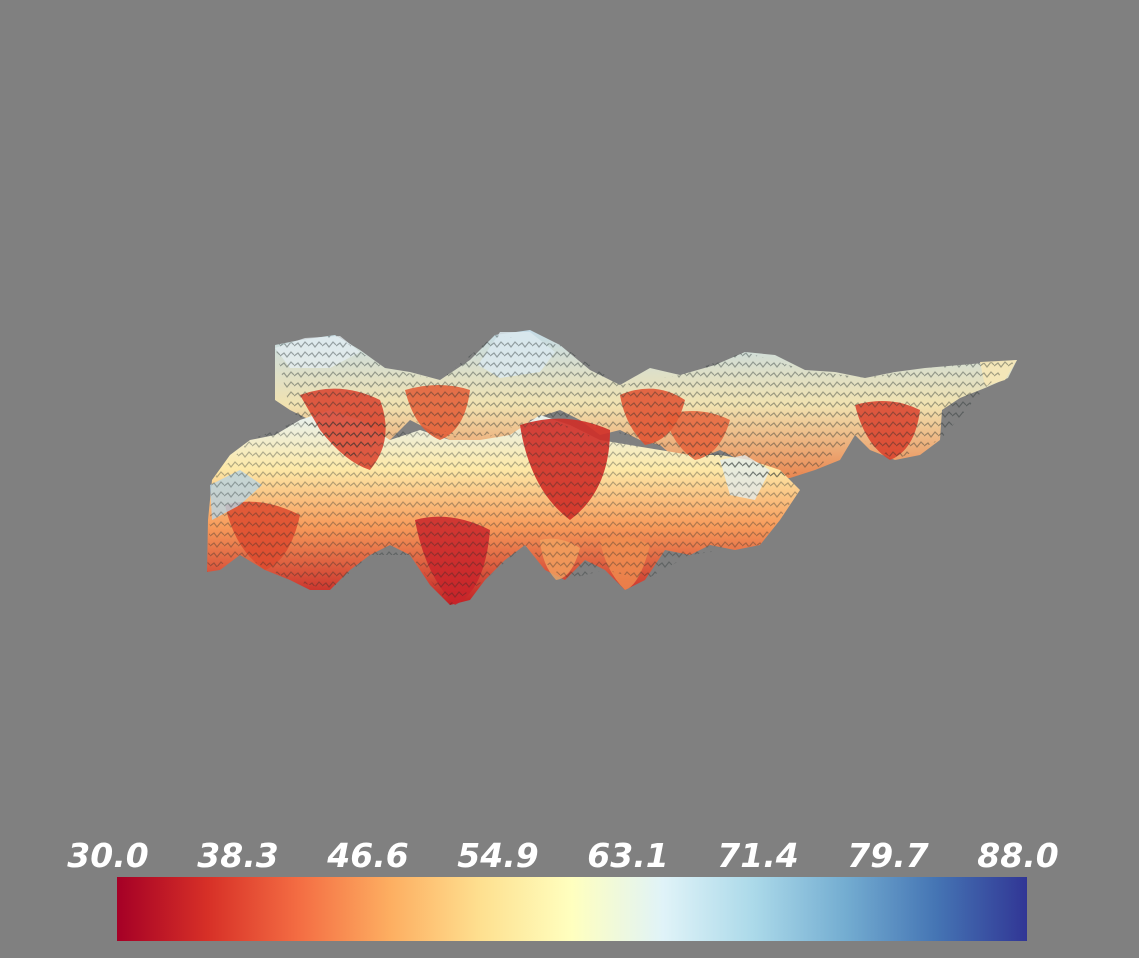 This screenshot has width=1139, height=958. Describe the element at coordinates (368, 855) in the screenshot. I see `colorbar-tick-label: 46.6` at that location.